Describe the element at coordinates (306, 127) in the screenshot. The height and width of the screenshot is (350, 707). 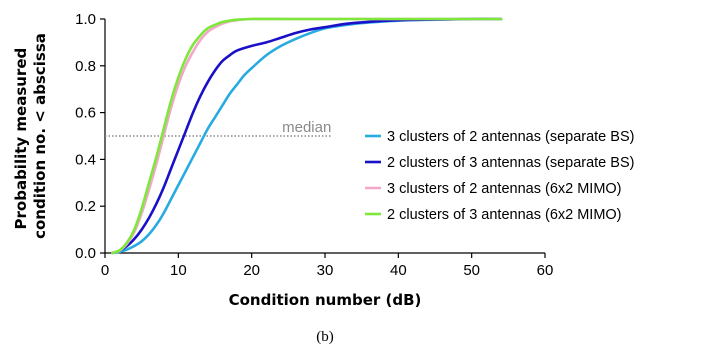
I see `median-label: median` at that location.